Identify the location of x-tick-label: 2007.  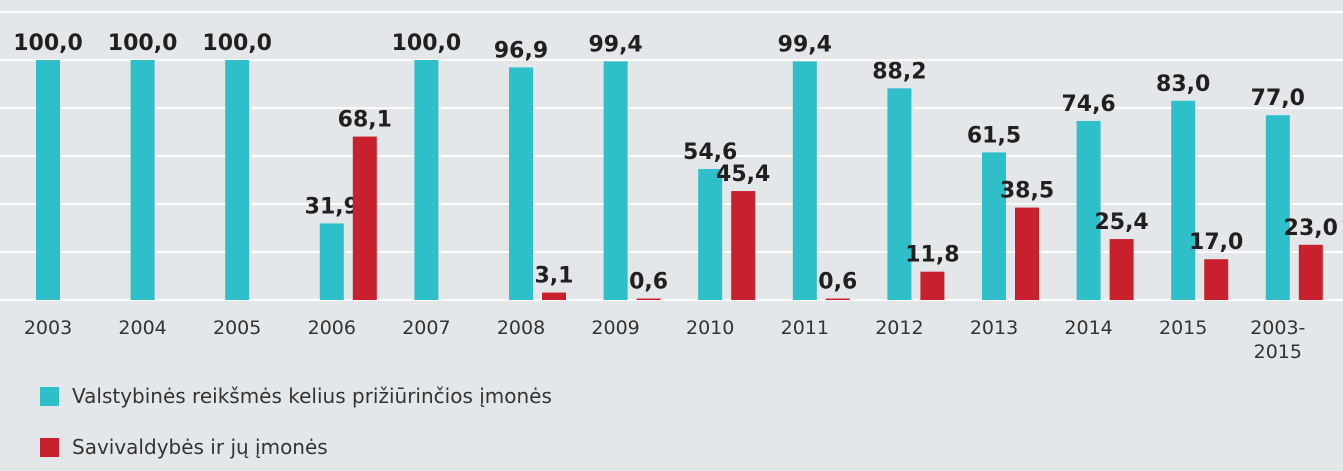
(426, 328).